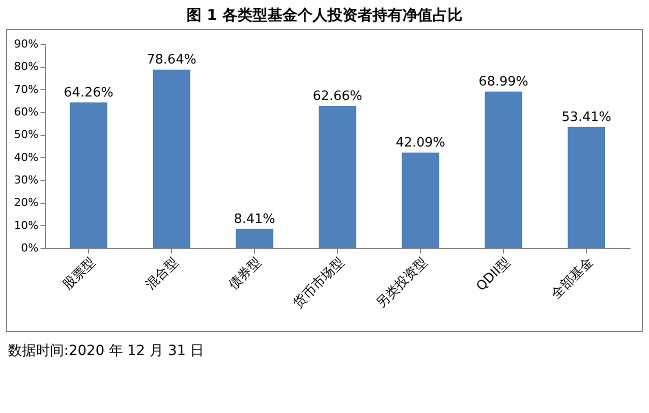  Describe the element at coordinates (572, 278) in the screenshot. I see `x-tick-label: 全部基金` at that location.